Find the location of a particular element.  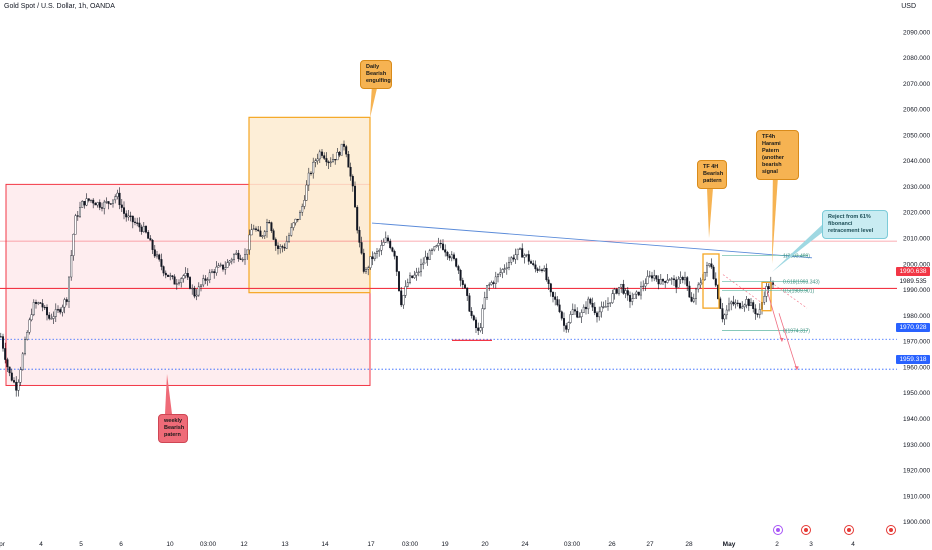

x-tick-label: 10 is located at coordinates (170, 544).